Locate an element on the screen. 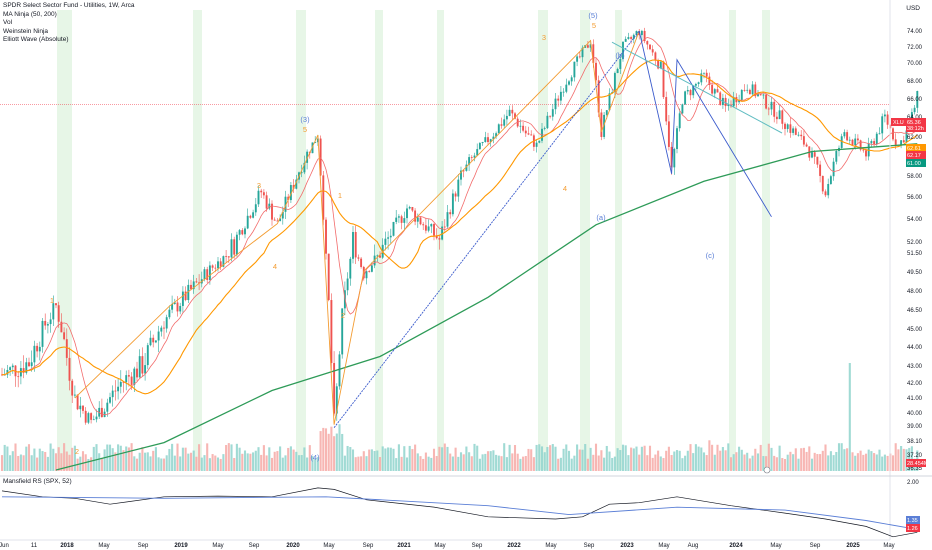 Image resolution: width=932 pixels, height=550 pixels. legend-ma: MA Ninja (50, 200) is located at coordinates (30, 14).